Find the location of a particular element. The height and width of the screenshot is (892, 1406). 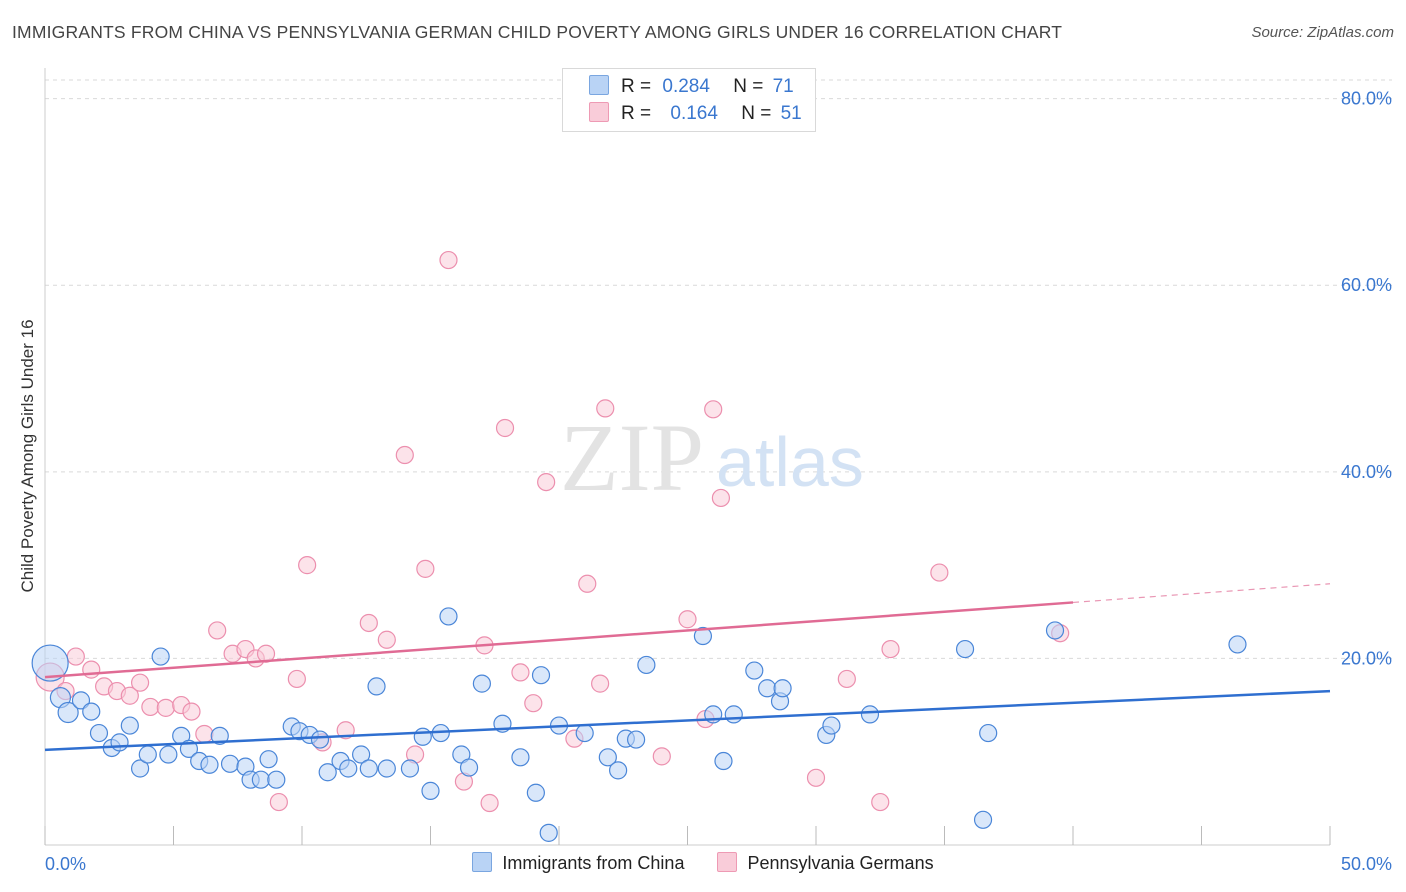

legend-row-china: R = 0.284 N = 71 is located at coordinates (691, 87).